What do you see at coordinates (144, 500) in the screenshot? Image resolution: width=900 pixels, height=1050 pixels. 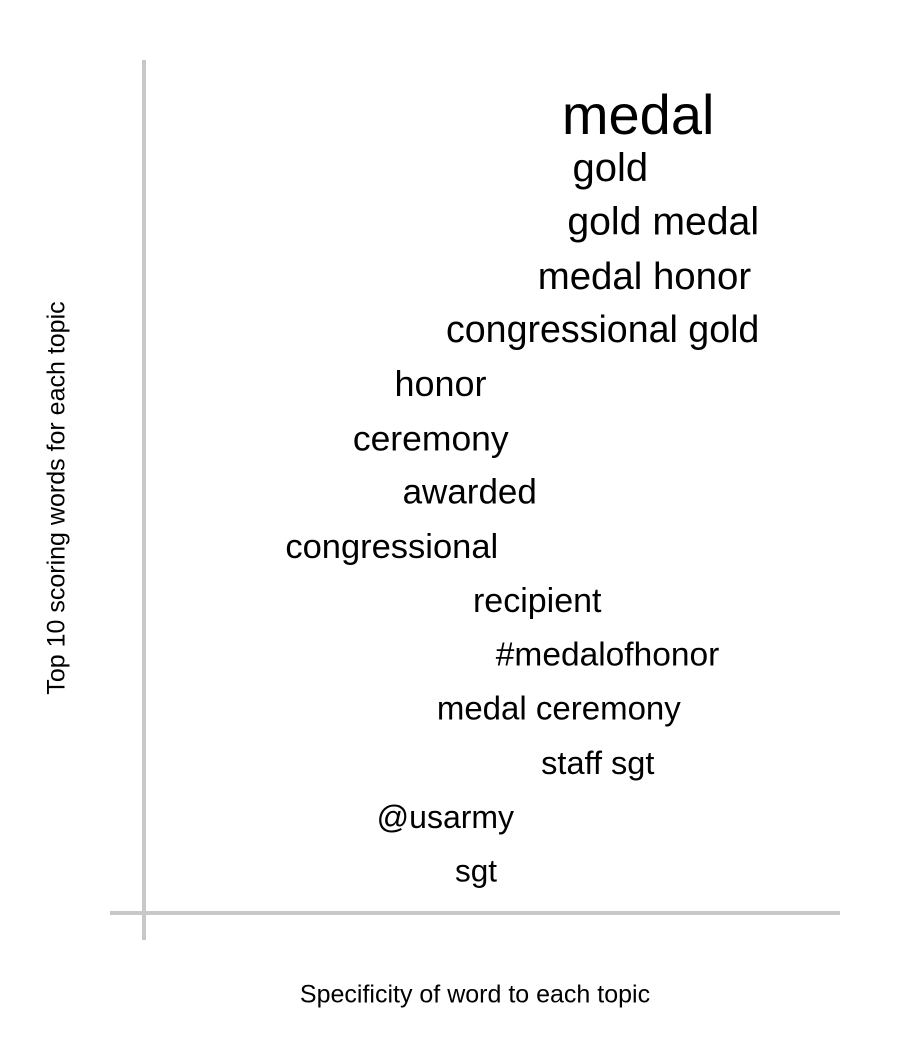 I see `y-axis-line` at bounding box center [144, 500].